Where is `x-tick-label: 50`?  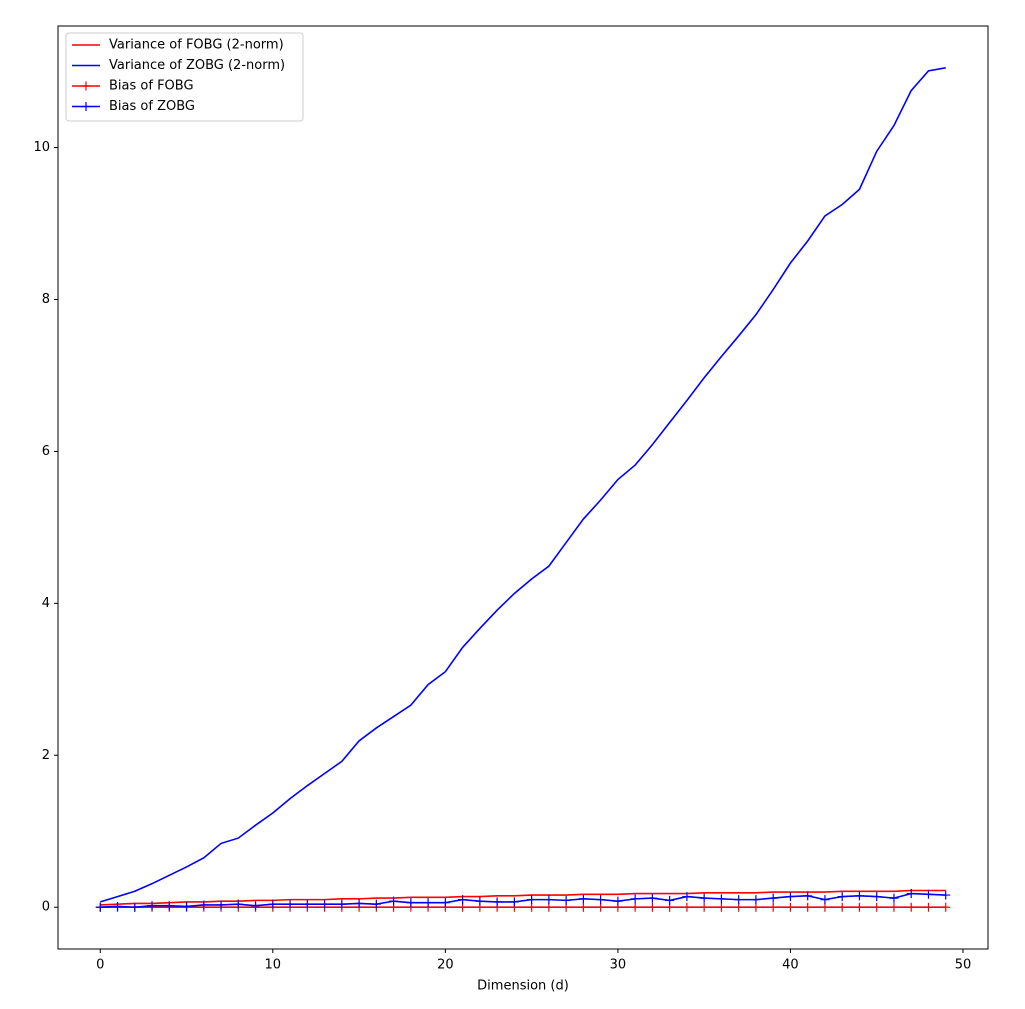
x-tick-label: 50 is located at coordinates (963, 965).